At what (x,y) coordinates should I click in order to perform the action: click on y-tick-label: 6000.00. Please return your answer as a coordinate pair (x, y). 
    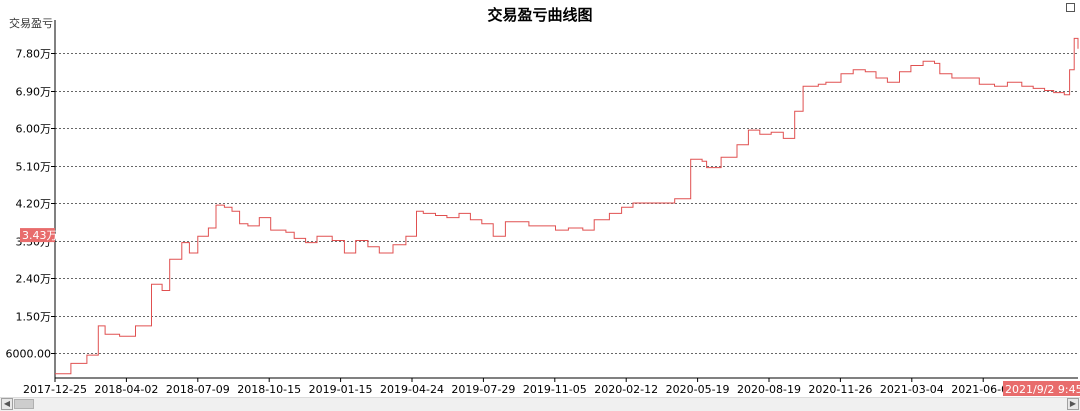
    Looking at the image, I should click on (29, 354).